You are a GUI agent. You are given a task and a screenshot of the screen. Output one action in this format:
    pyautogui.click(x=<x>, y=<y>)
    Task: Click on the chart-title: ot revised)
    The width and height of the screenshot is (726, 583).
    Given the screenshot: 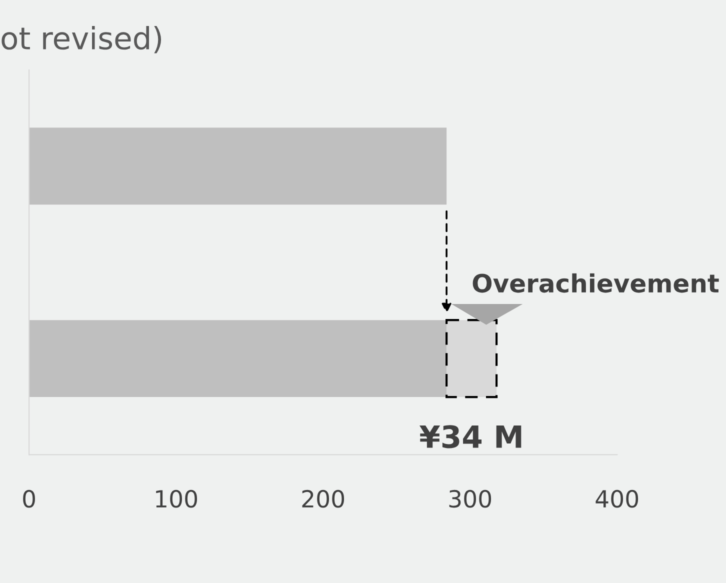 What is the action you would take?
    pyautogui.click(x=82, y=40)
    